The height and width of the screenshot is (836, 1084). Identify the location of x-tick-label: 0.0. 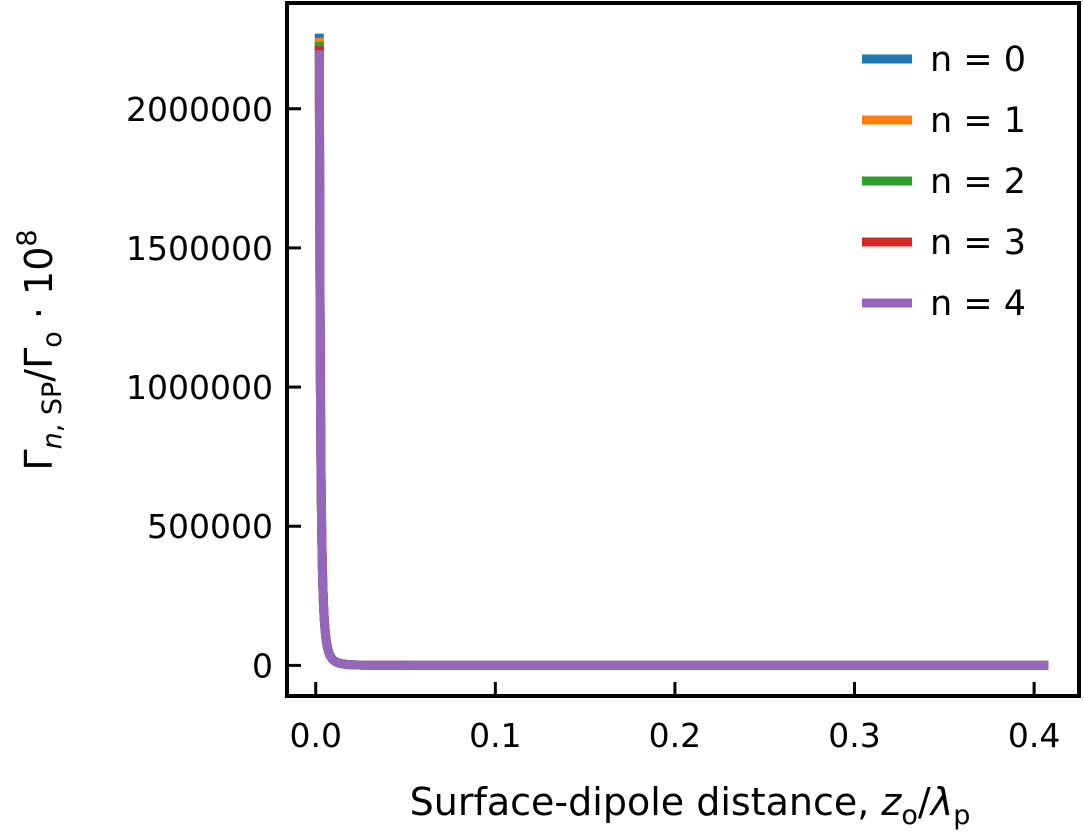
(315, 735).